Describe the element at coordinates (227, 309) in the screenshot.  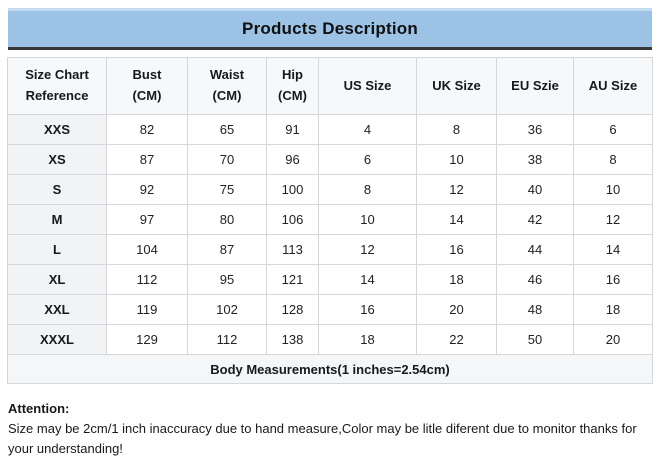
I see `value-cell: 102` at that location.